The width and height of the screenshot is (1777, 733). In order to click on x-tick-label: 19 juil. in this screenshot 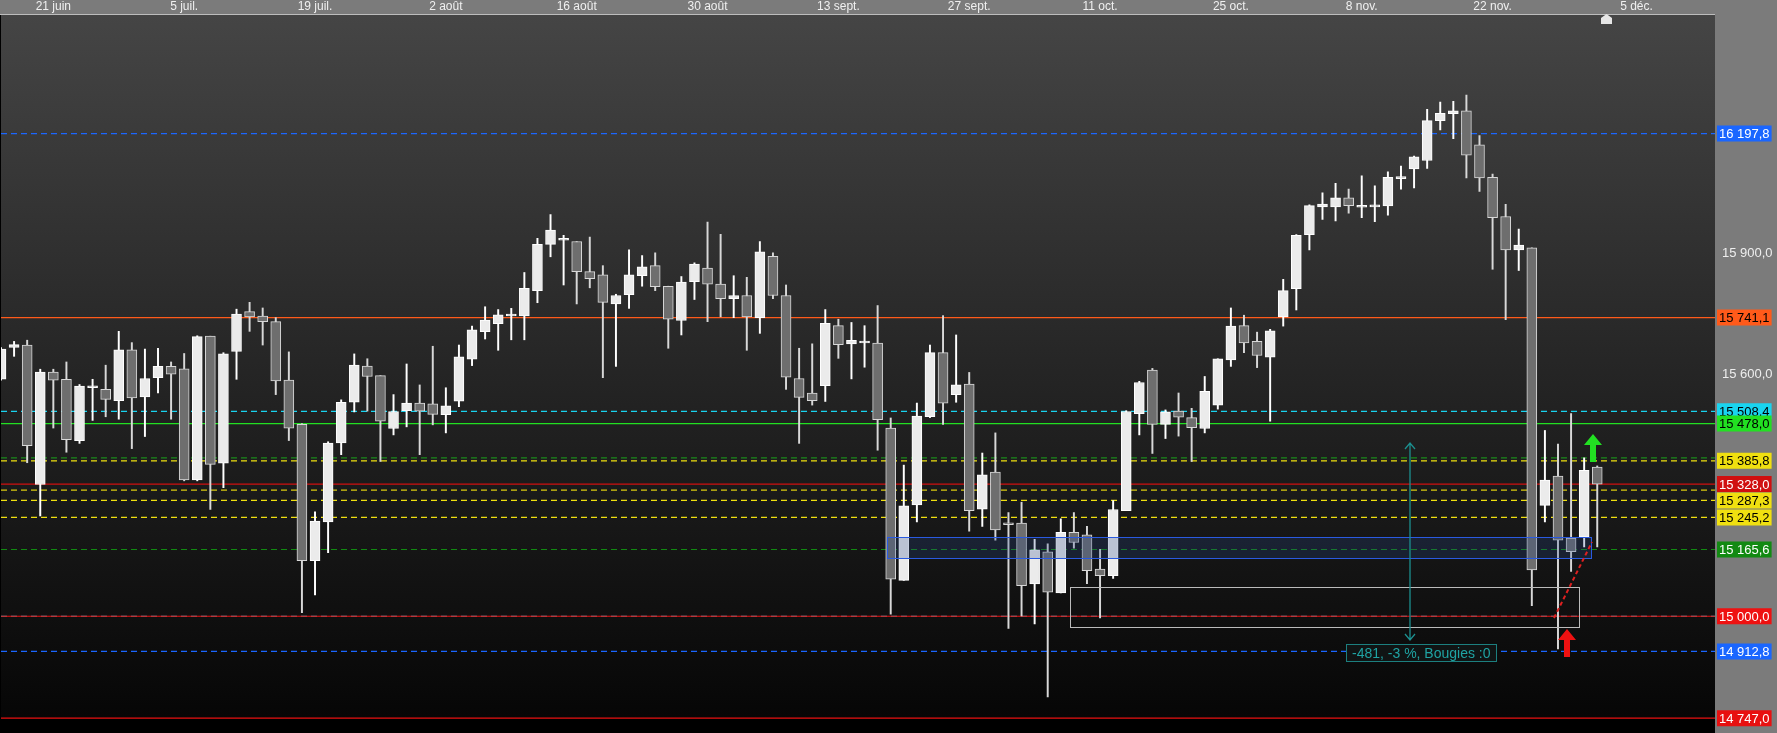, I will do `click(315, 7)`.